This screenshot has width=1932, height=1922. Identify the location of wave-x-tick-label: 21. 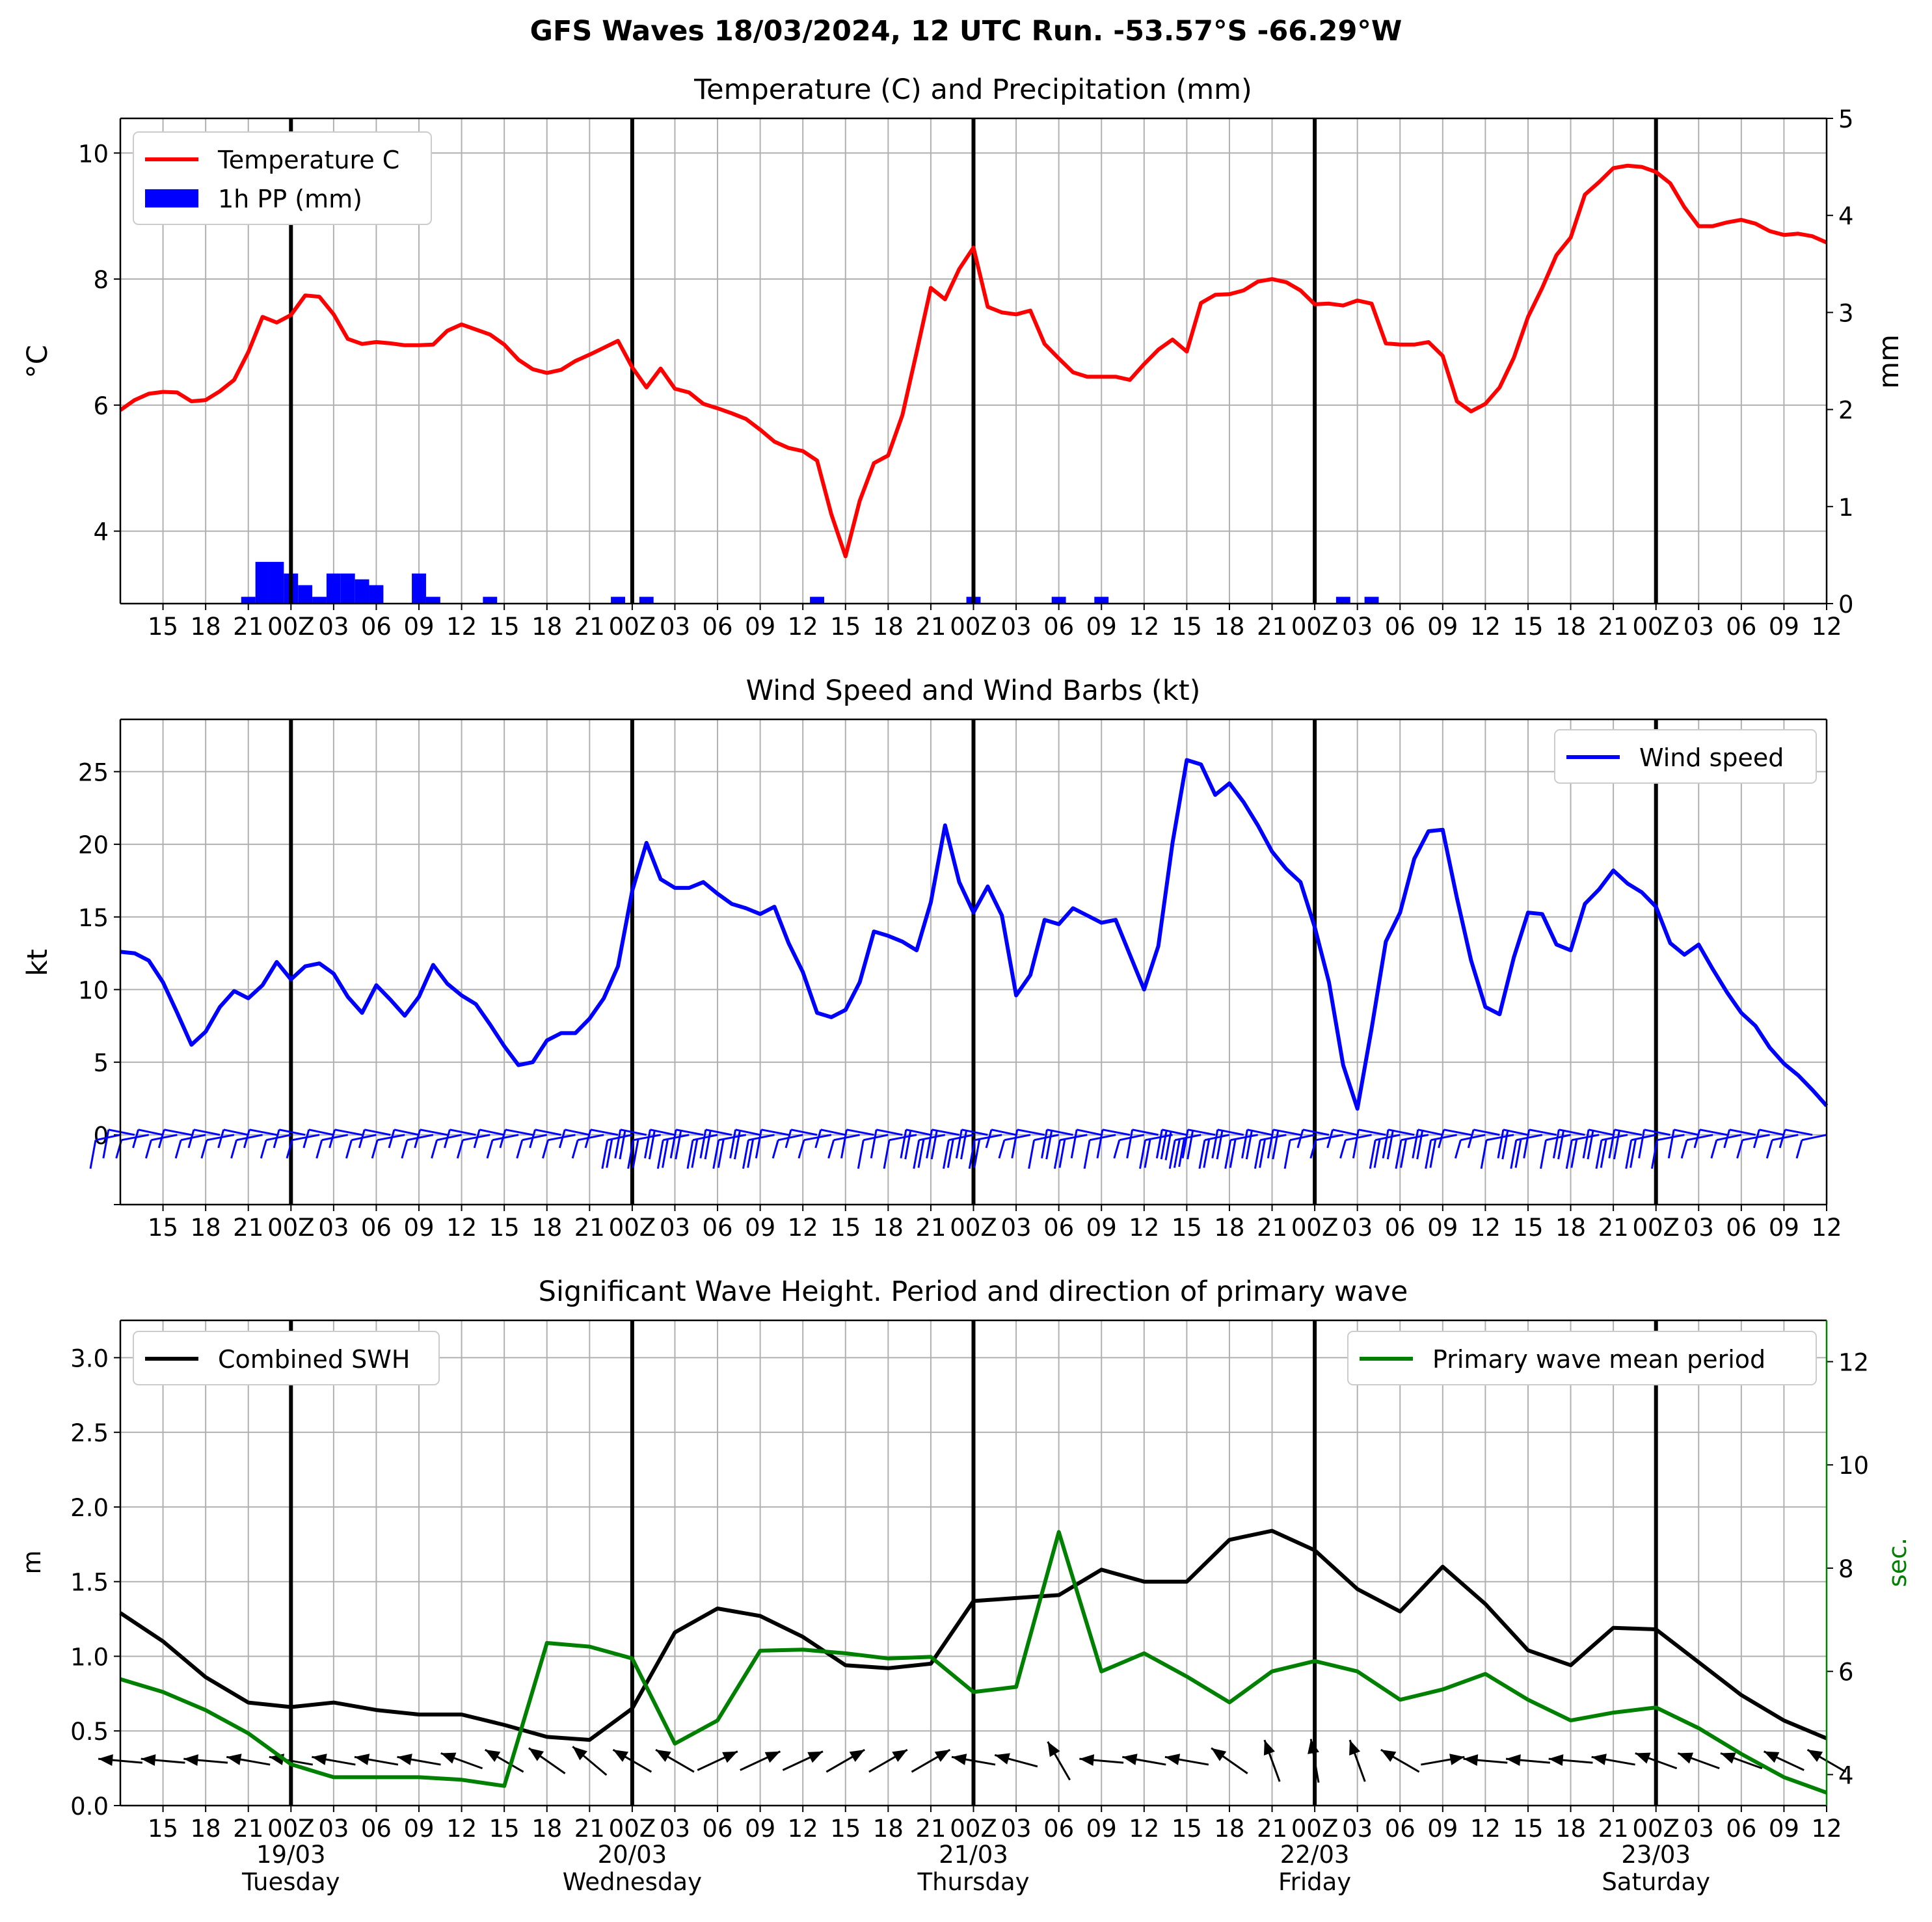
(1272, 1829).